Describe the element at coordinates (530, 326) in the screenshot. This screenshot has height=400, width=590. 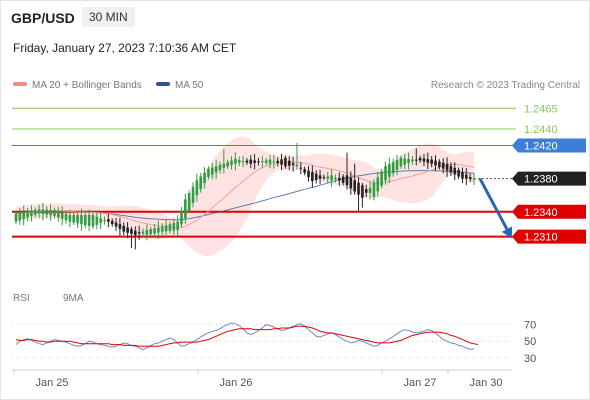
I see `rsi-tick-70: 70` at that location.